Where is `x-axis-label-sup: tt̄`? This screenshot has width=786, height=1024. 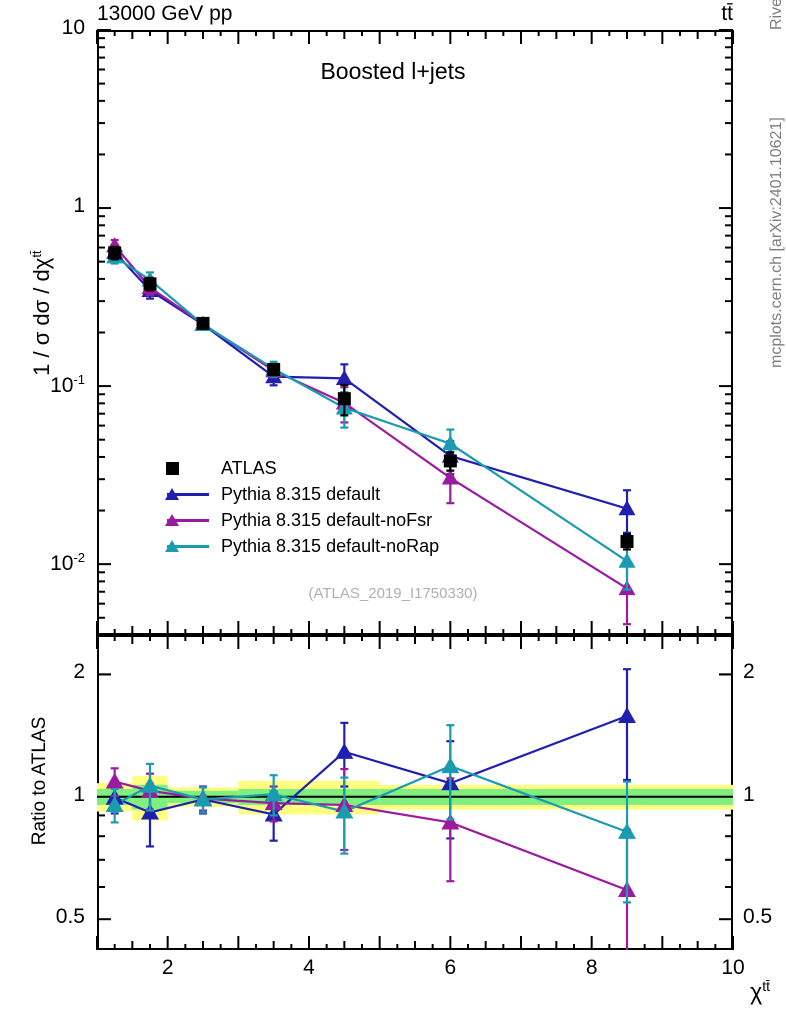
x-axis-label-sup: tt̄ is located at coordinates (766, 986).